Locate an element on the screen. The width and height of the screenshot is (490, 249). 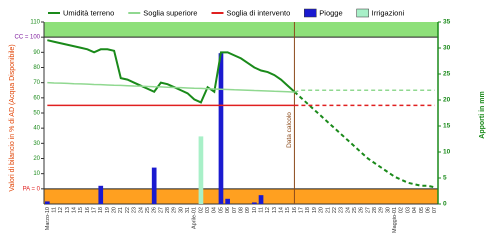
y-tick-label: 80 is located at coordinates (36, 68).